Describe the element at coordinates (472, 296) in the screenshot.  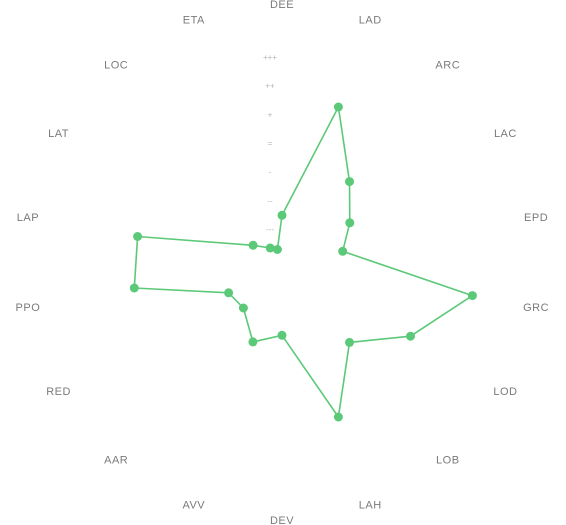
I see `data-point-grc` at that location.